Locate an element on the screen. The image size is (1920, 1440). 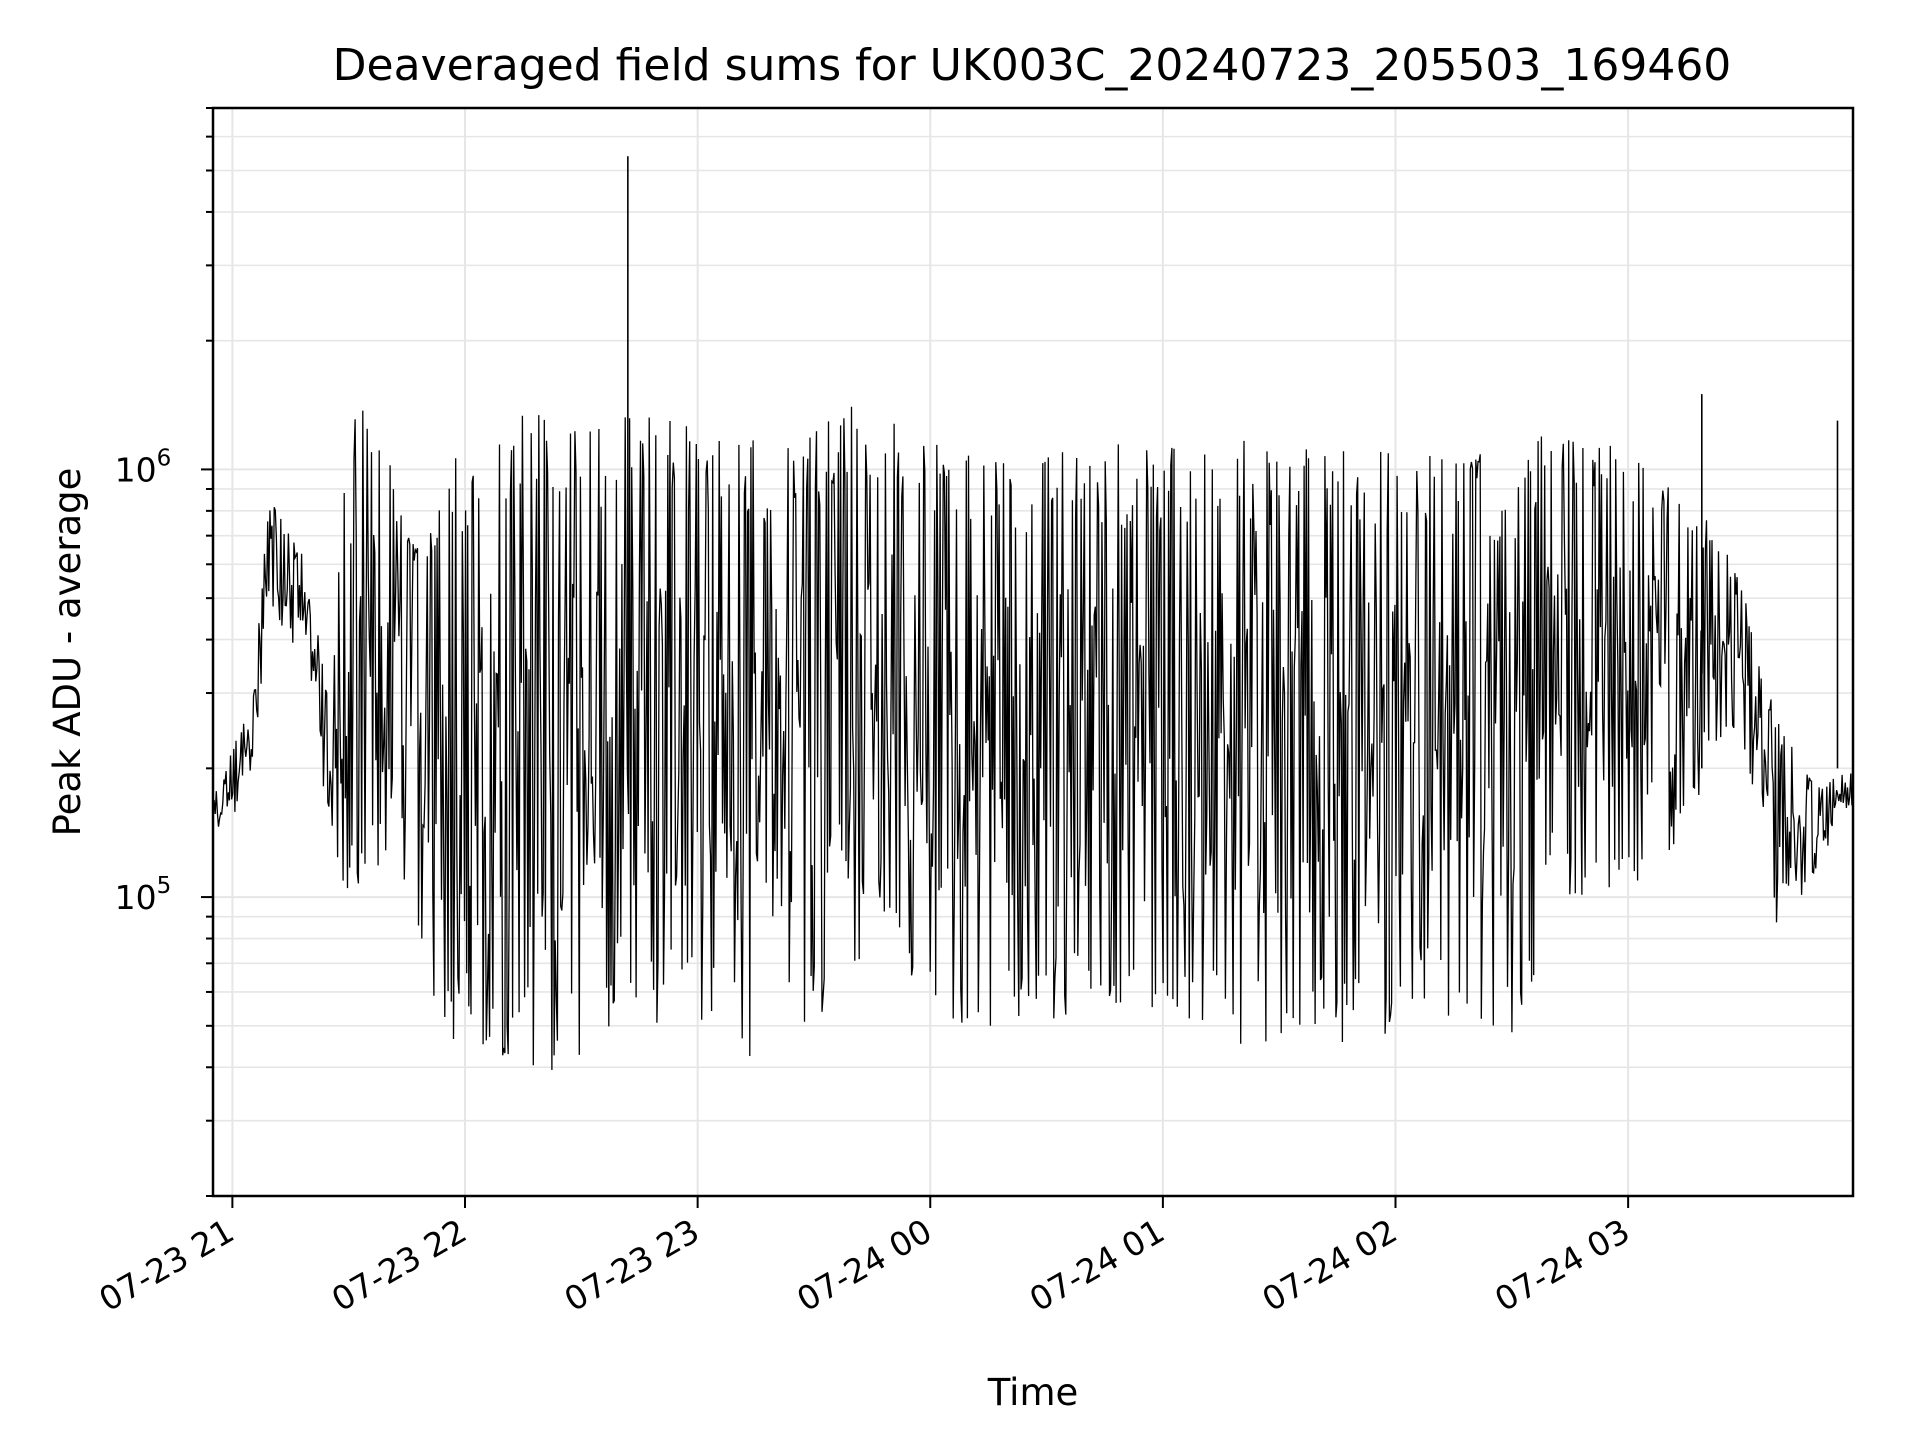
x-tick-label: 07-24 03 is located at coordinates (1562, 1265).